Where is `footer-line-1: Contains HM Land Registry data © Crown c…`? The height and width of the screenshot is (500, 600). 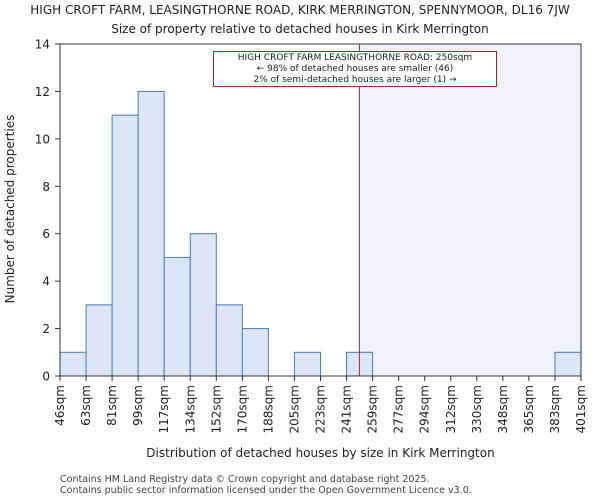
footer-line-1: Contains HM Land Registry data © Crown c… is located at coordinates (245, 479).